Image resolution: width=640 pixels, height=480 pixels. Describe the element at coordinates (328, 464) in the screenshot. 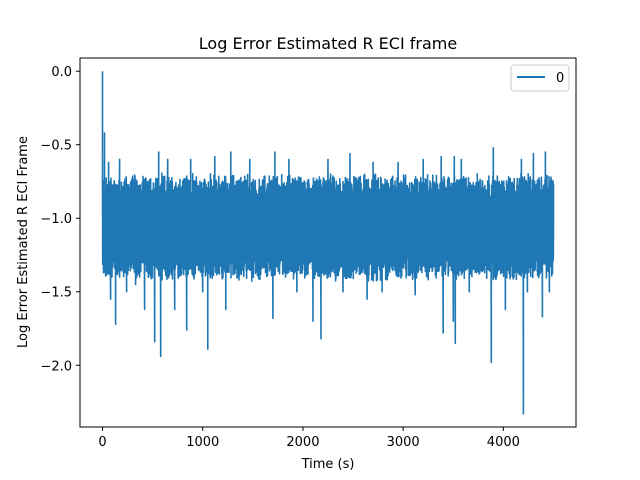

I see `x-axis-label: Time (s)` at that location.